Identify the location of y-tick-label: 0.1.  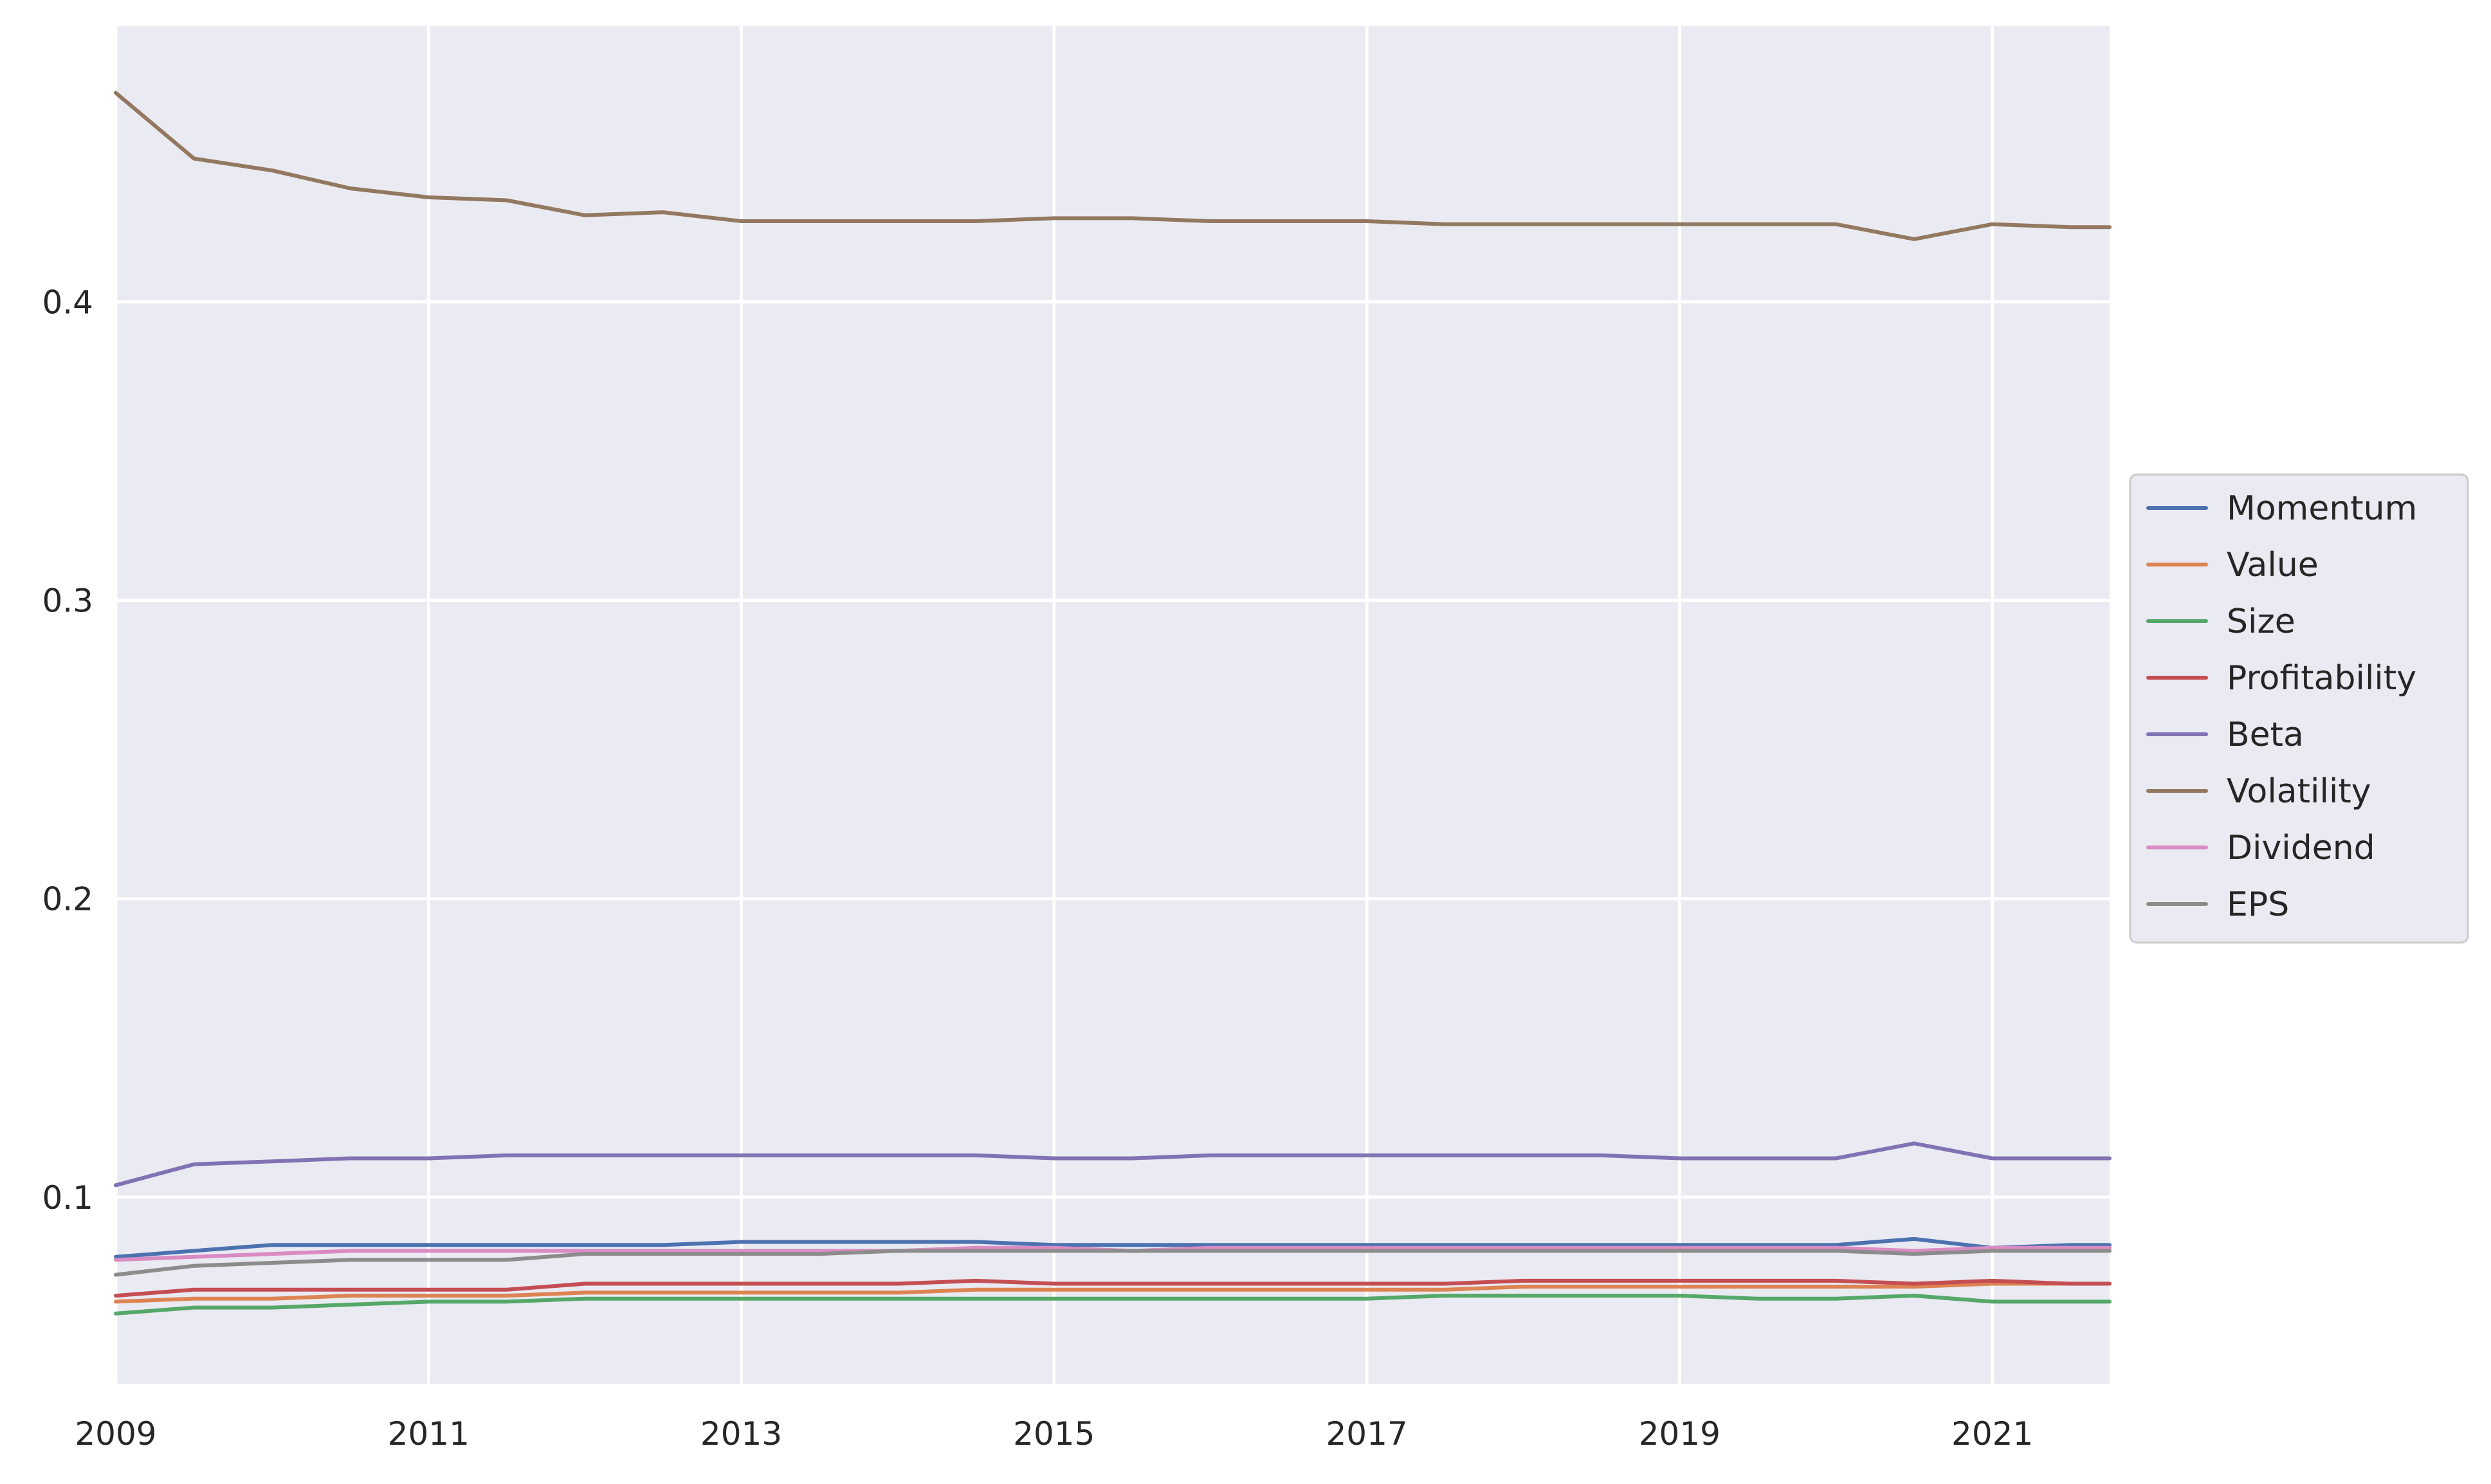
(67, 1198).